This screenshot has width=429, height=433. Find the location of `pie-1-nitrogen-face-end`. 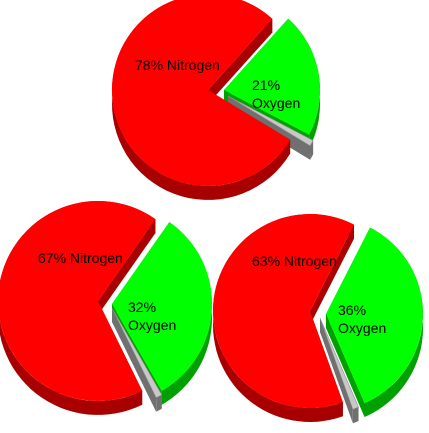

pie-1-nitrogen-face-end is located at coordinates (240, 61).